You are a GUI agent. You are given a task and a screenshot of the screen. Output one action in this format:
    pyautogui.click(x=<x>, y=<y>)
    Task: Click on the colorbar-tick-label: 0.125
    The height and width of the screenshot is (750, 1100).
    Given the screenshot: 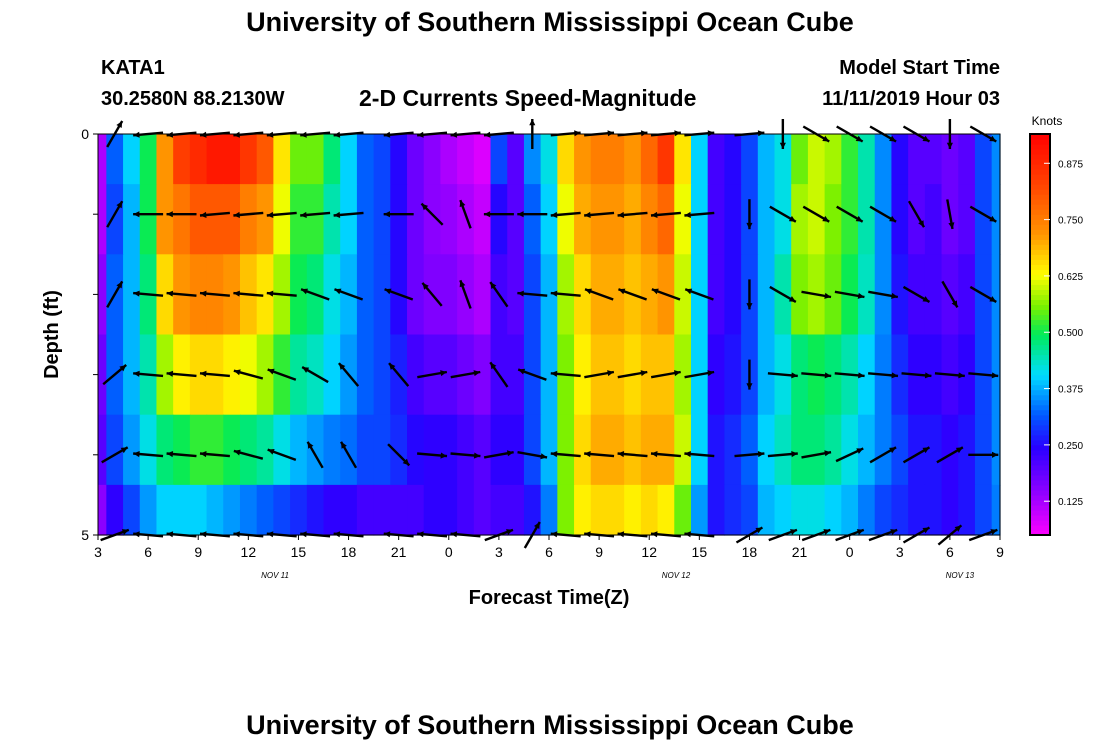 What is the action you would take?
    pyautogui.click(x=1070, y=502)
    